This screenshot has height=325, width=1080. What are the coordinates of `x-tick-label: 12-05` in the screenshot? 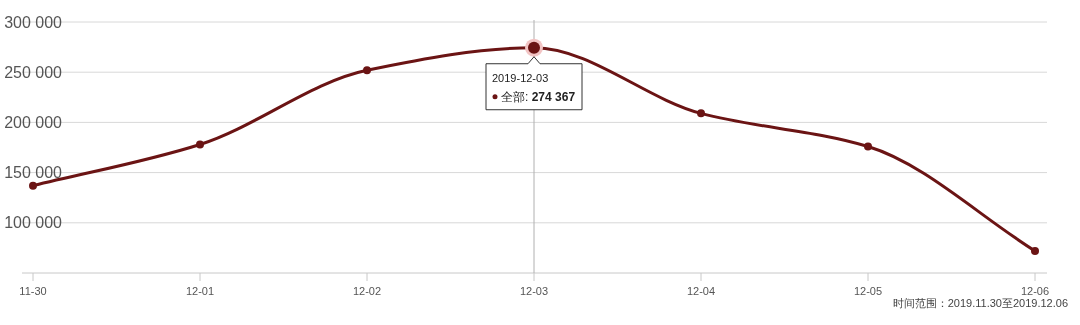 It's located at (868, 291).